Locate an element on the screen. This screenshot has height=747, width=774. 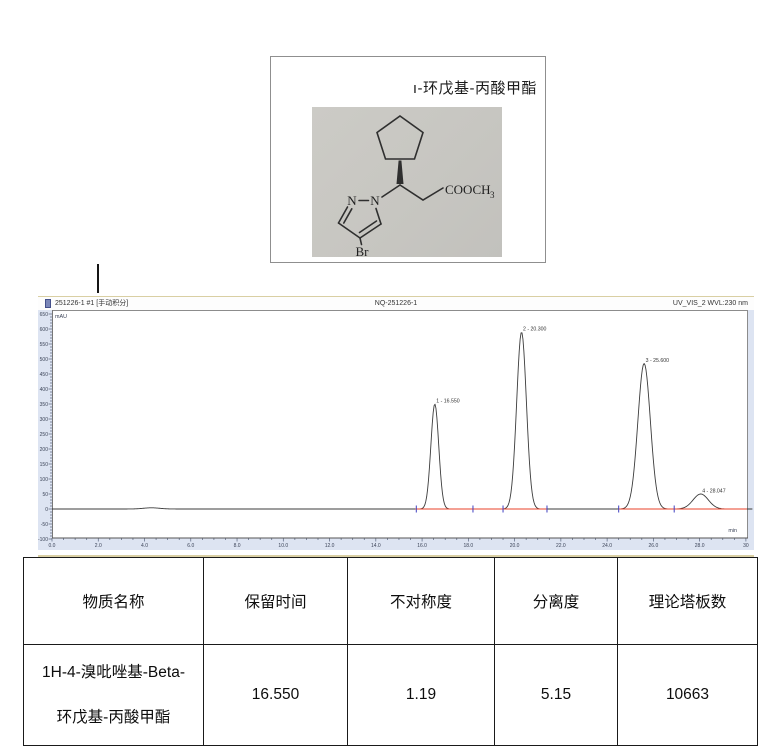
detector-channel-label: UV_VIS_2 WVL:230 nm is located at coordinates (710, 303).